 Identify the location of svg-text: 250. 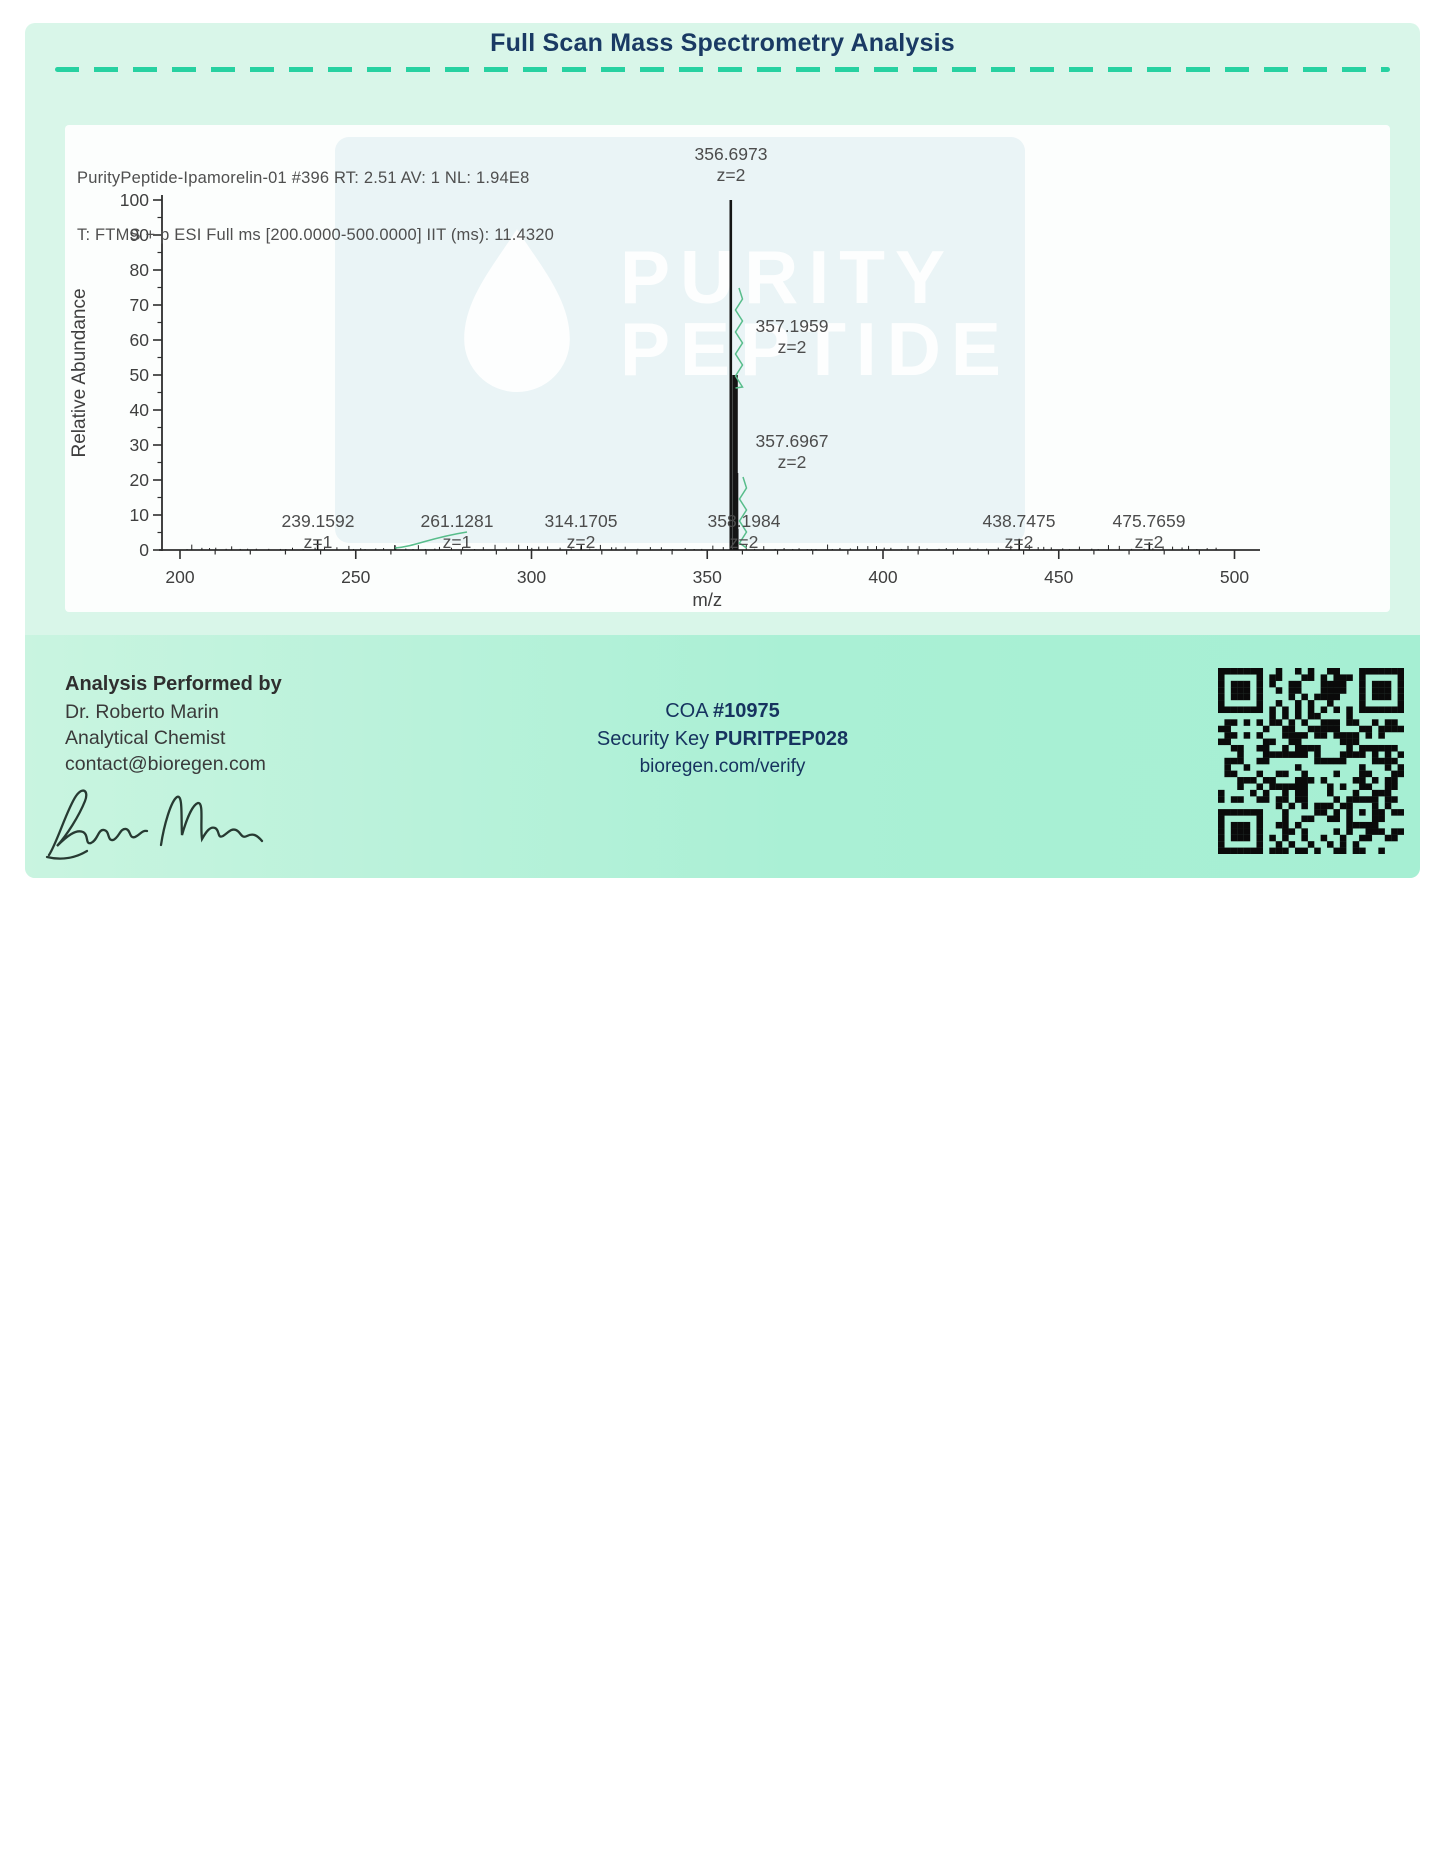
(355, 577).